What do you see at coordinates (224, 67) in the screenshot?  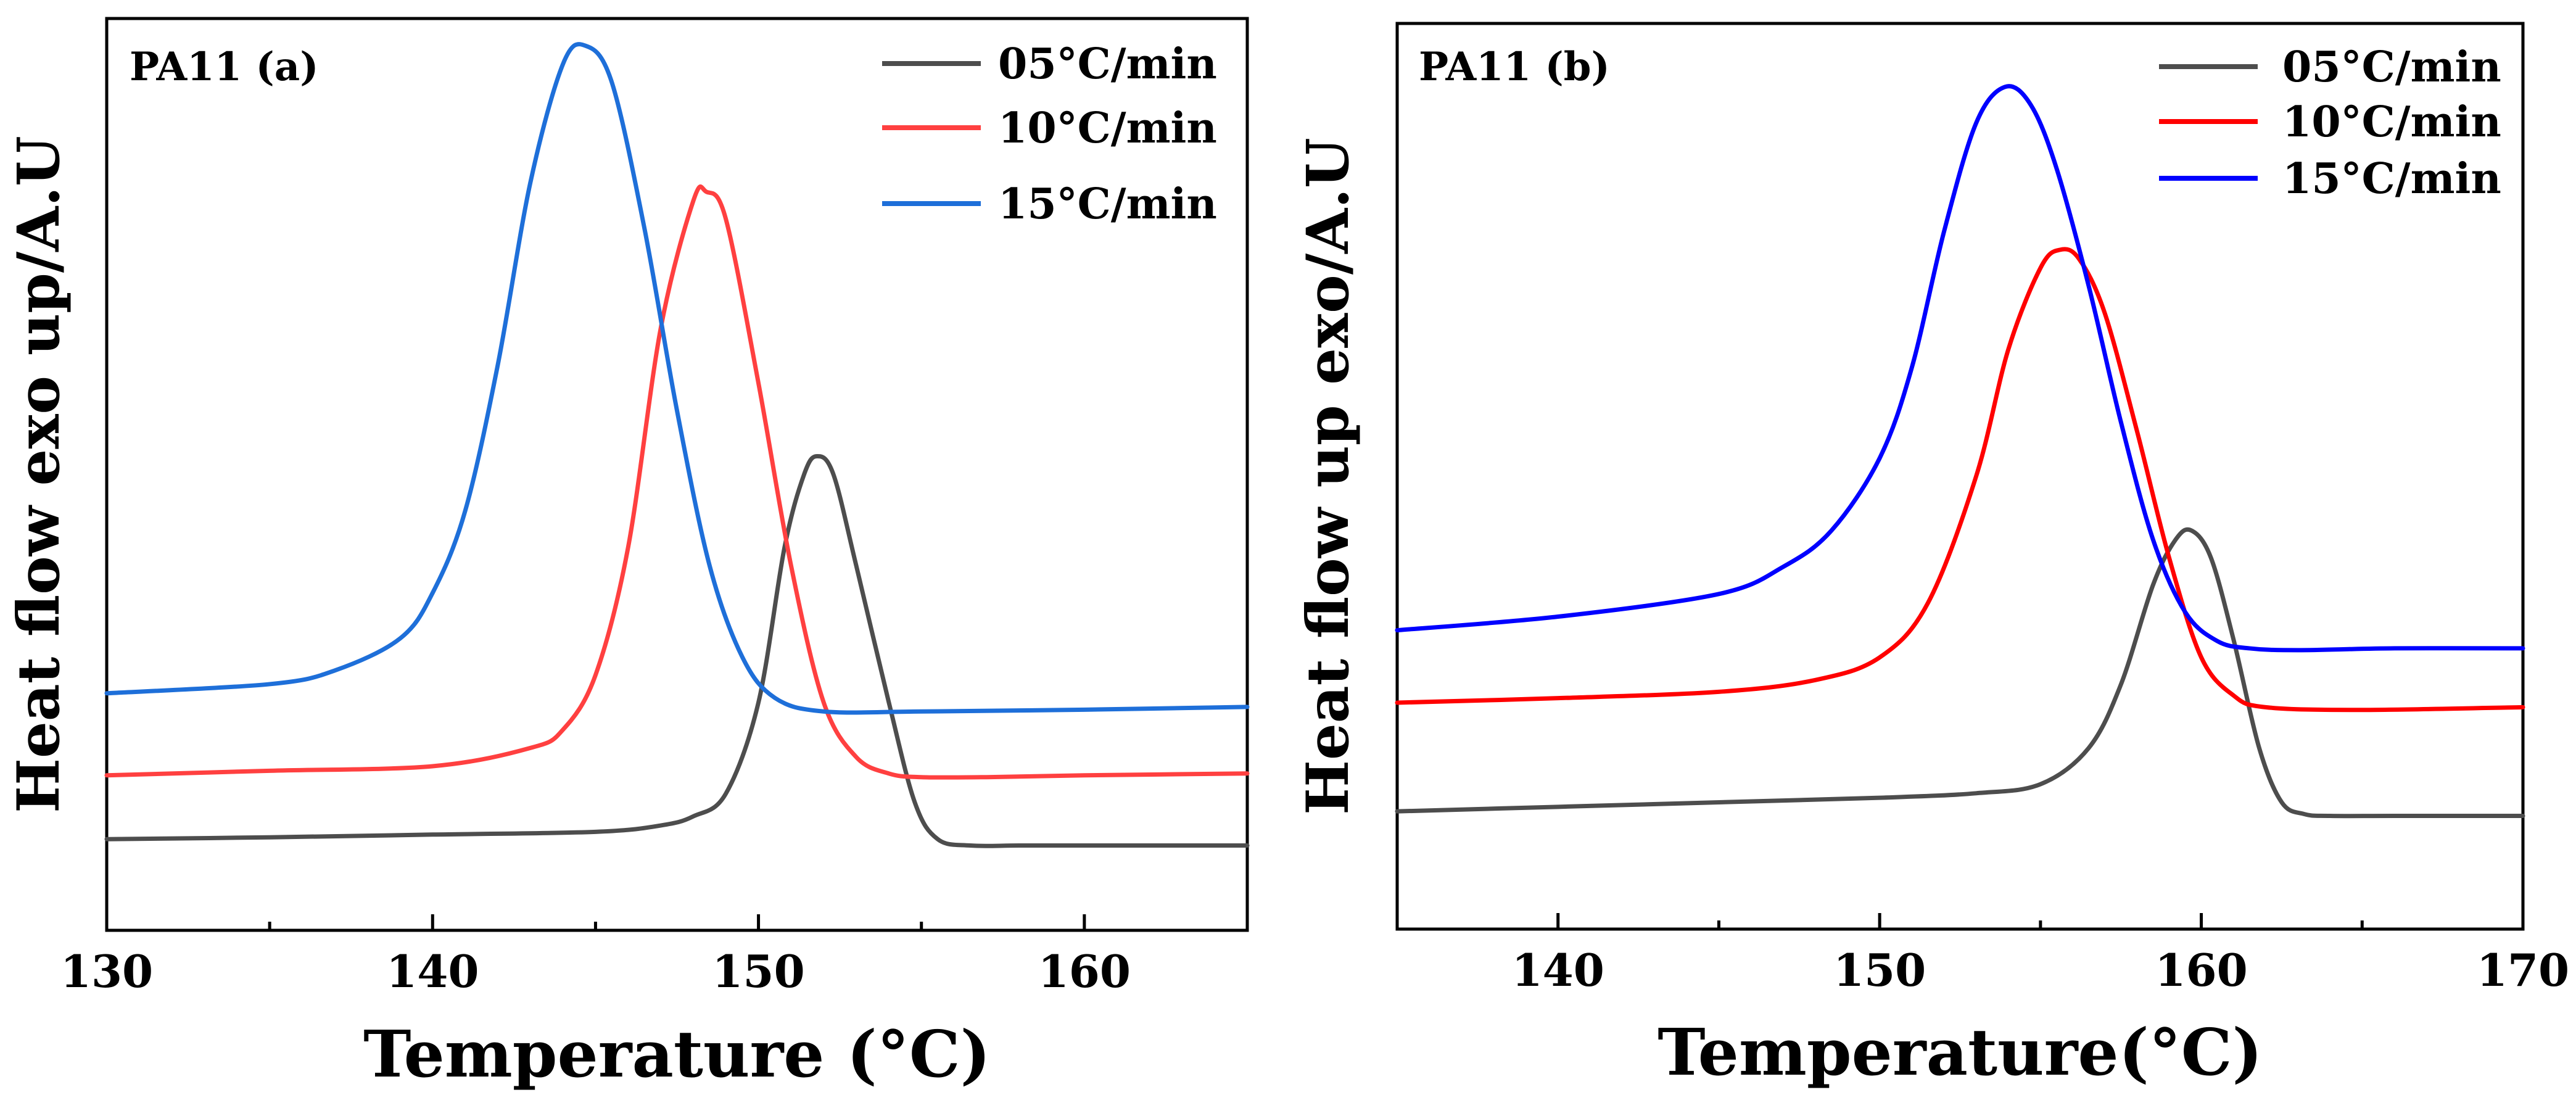 I see `panel-a-label: PA11 (a)` at bounding box center [224, 67].